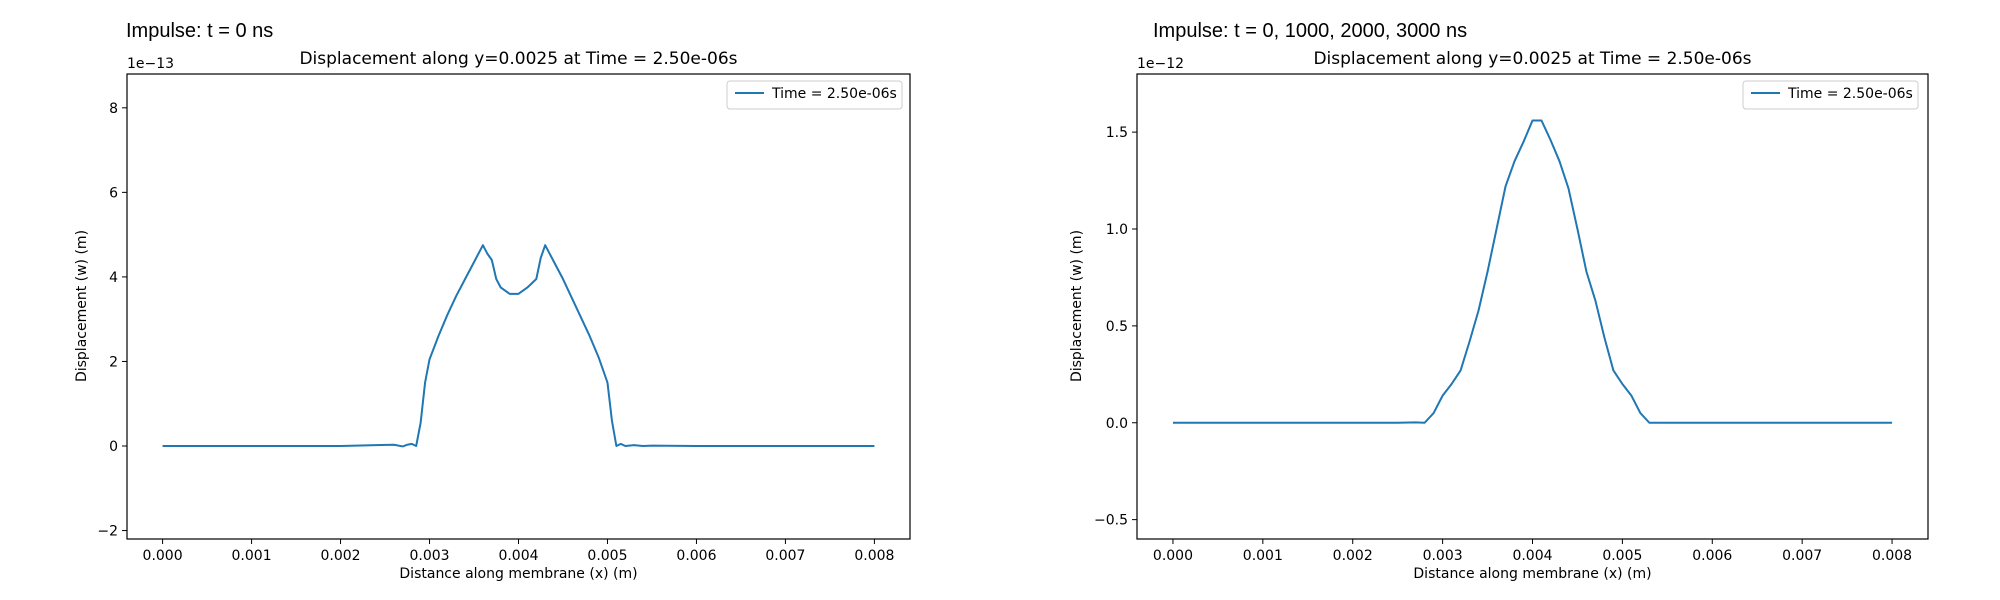 This screenshot has height=600, width=2000. Describe the element at coordinates (1117, 230) in the screenshot. I see `y-tick-label: 1.0` at that location.